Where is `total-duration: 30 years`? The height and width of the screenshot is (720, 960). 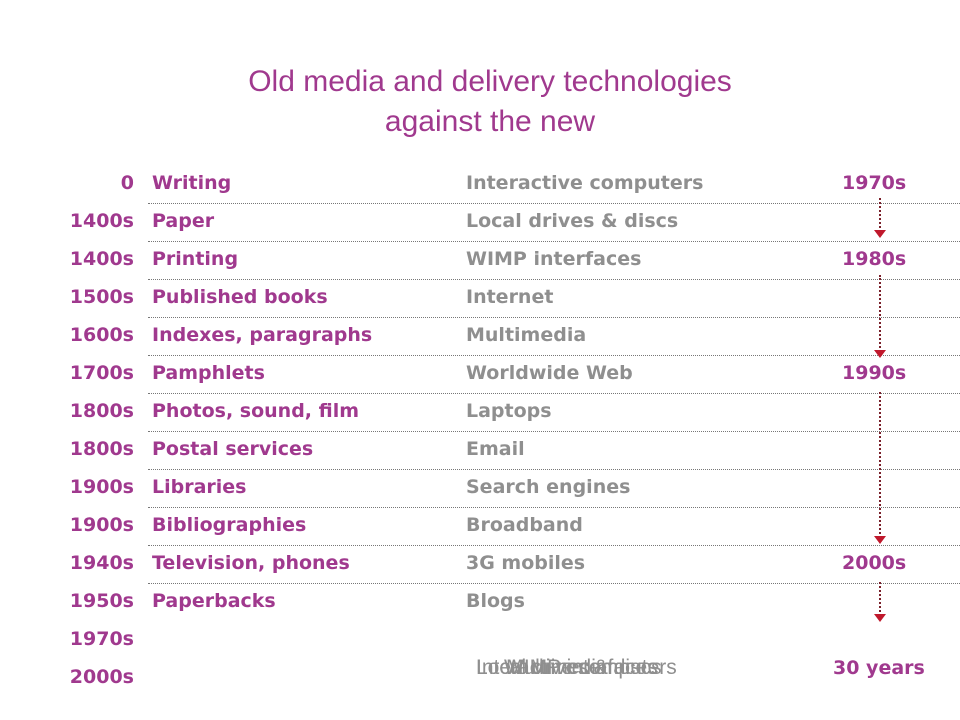 total-duration: 30 years is located at coordinates (879, 668).